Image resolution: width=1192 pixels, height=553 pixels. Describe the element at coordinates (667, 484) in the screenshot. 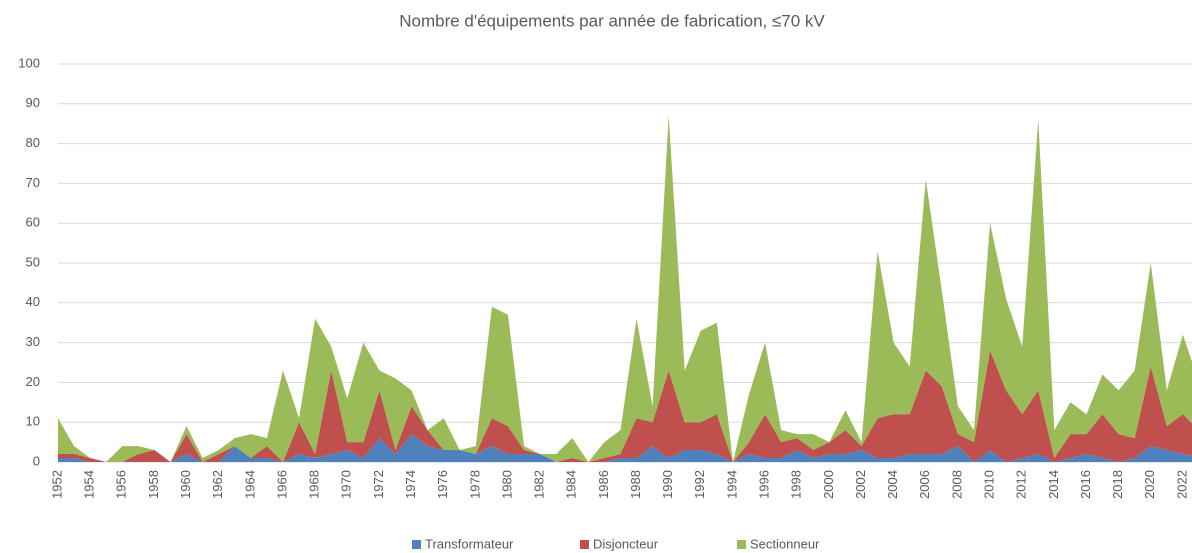

I see `x-tick-label: 1990` at that location.